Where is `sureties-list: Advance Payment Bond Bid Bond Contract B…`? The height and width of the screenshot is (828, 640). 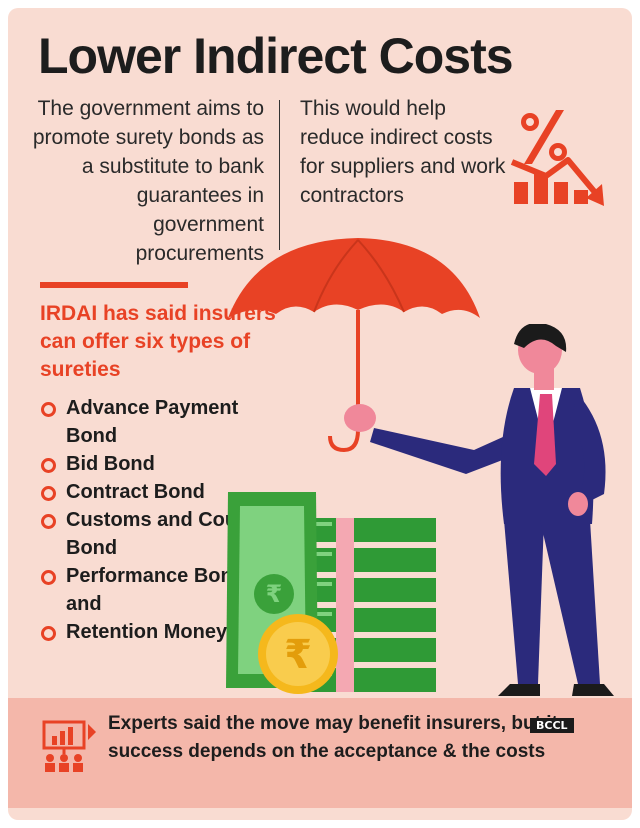 sureties-list: Advance Payment Bond Bid Bond Contract B… is located at coordinates (158, 520).